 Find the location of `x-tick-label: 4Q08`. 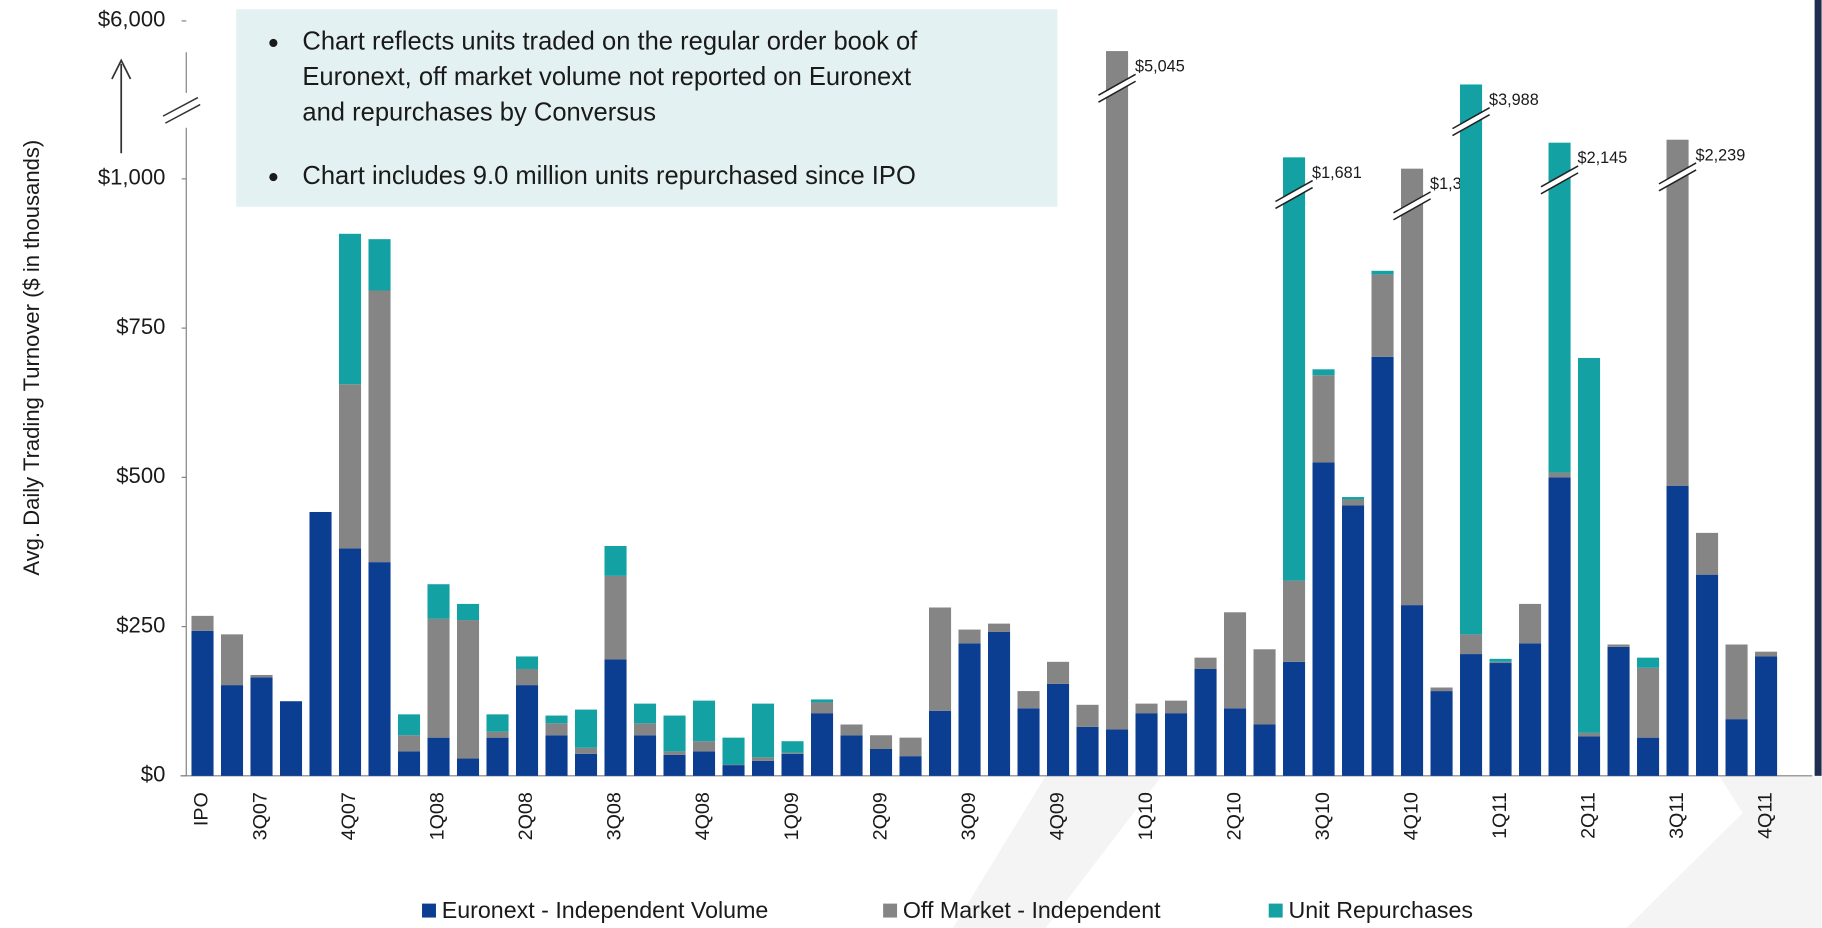

x-tick-label: 4Q08 is located at coordinates (703, 816).